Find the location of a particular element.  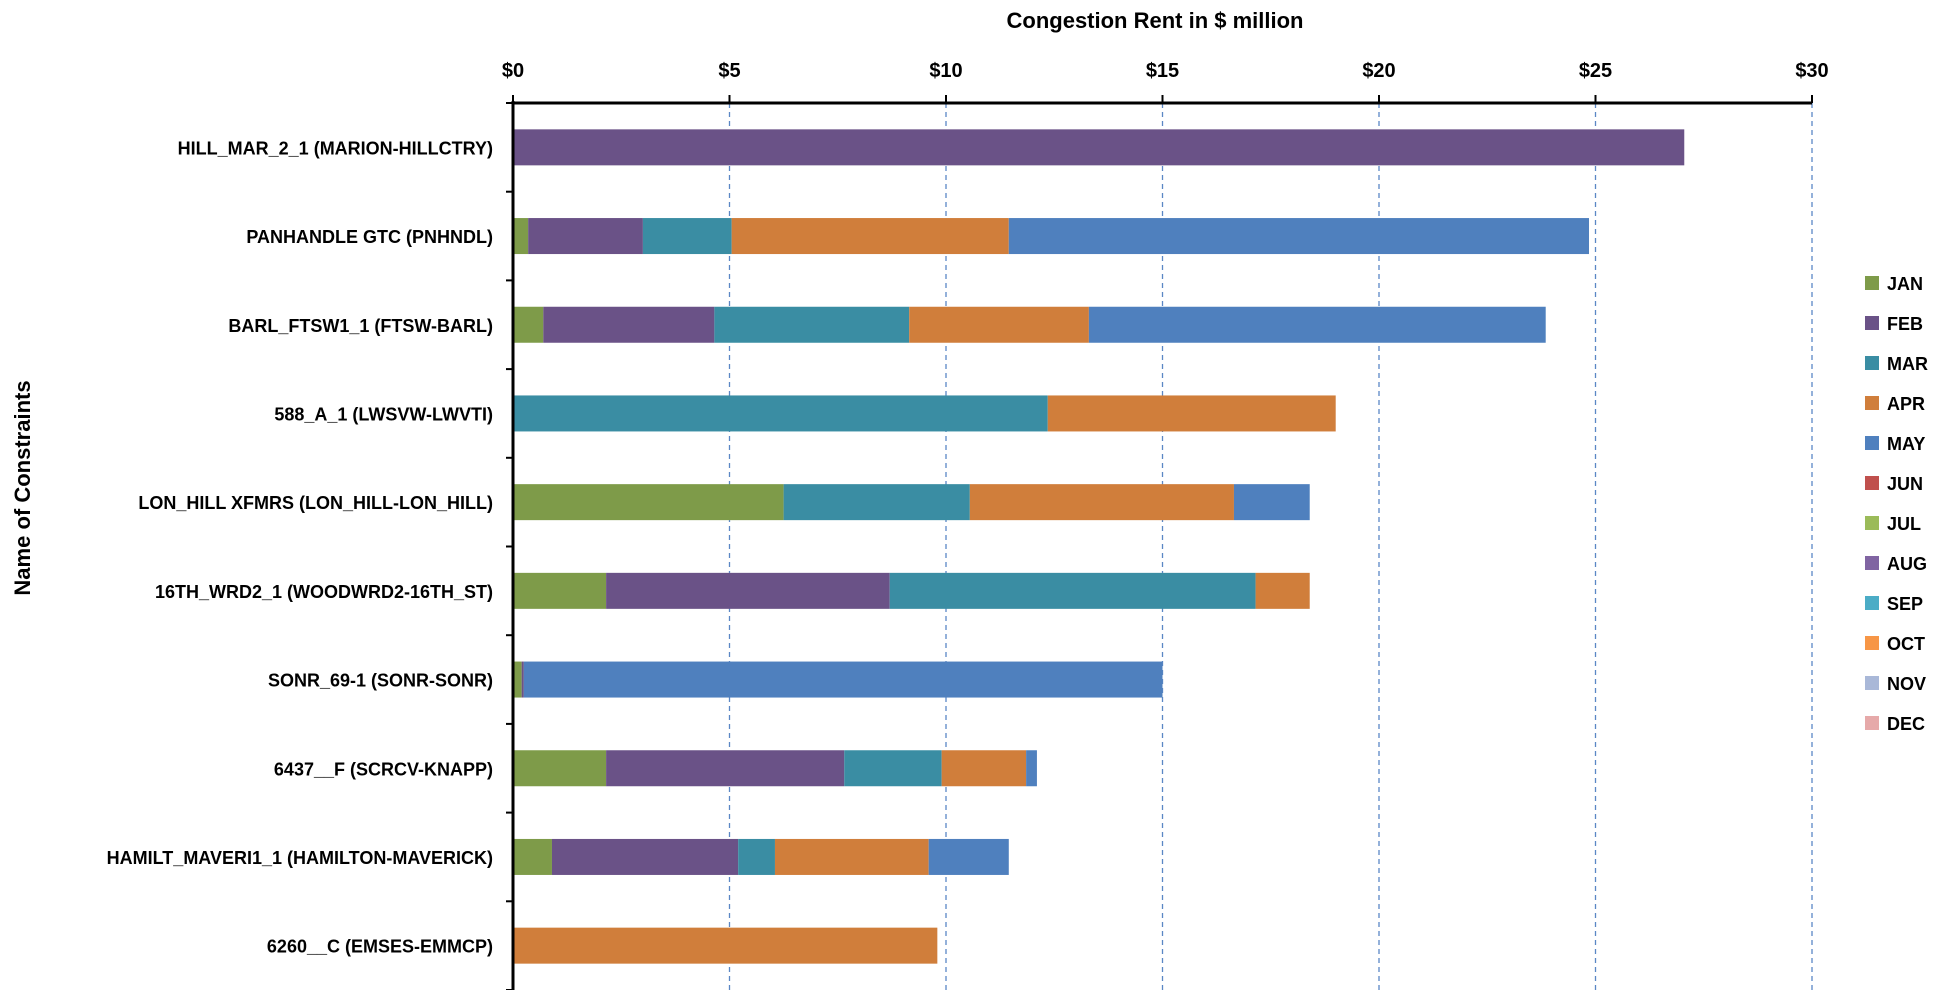

category-label: 6437__F (SCRCV-KNAPP) is located at coordinates (383, 769).